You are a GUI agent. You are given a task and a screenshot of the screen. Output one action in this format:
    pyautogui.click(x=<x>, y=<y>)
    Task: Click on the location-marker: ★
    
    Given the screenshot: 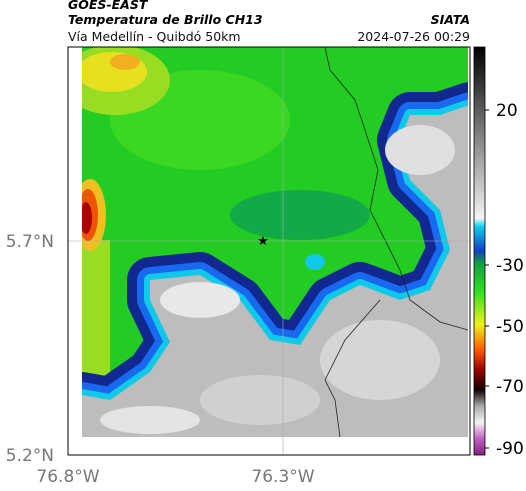 What is the action you would take?
    pyautogui.click(x=263, y=241)
    